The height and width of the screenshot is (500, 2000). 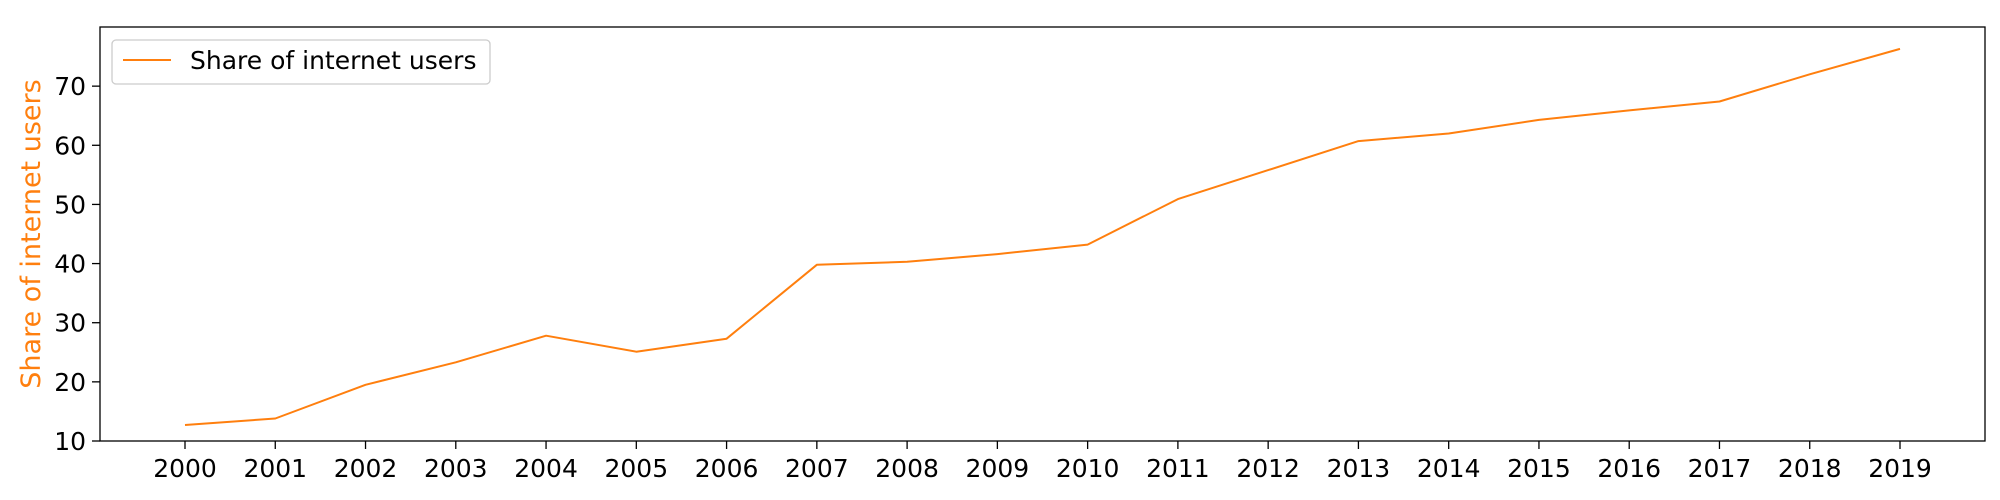 I want to click on y-tick-label: 70, so click(x=70, y=86).